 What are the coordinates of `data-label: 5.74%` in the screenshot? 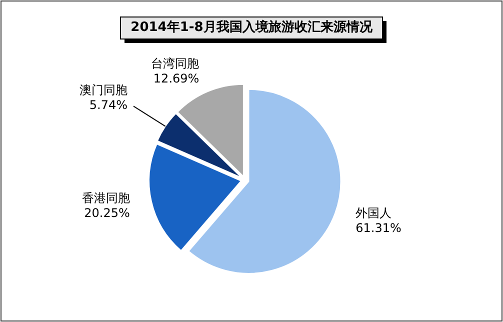 It's located at (108, 105).